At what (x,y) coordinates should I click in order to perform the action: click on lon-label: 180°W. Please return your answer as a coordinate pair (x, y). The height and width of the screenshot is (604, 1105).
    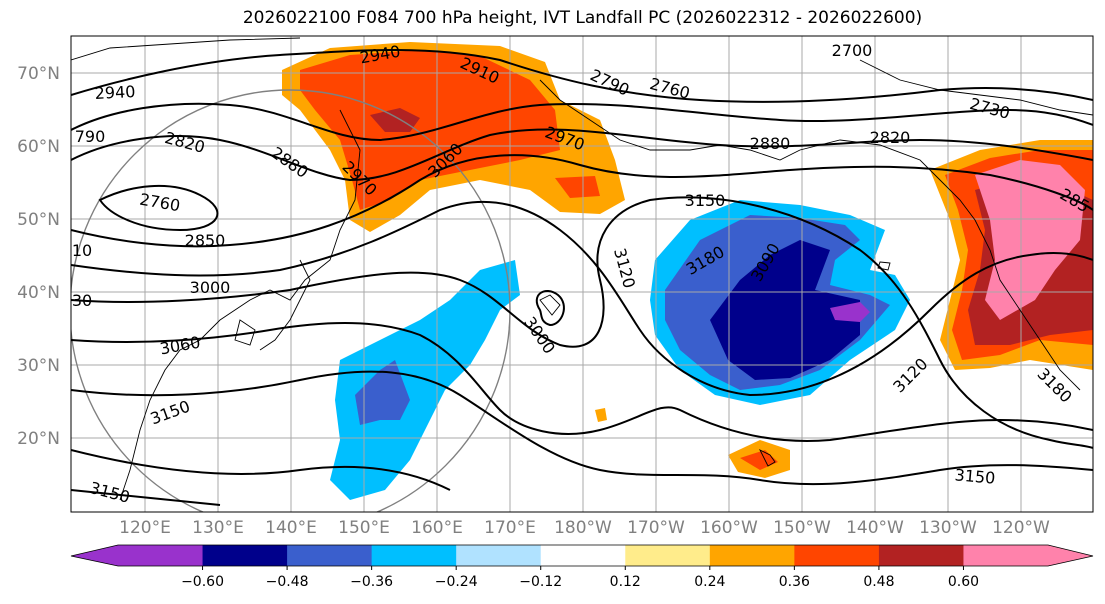
    Looking at the image, I should click on (583, 528).